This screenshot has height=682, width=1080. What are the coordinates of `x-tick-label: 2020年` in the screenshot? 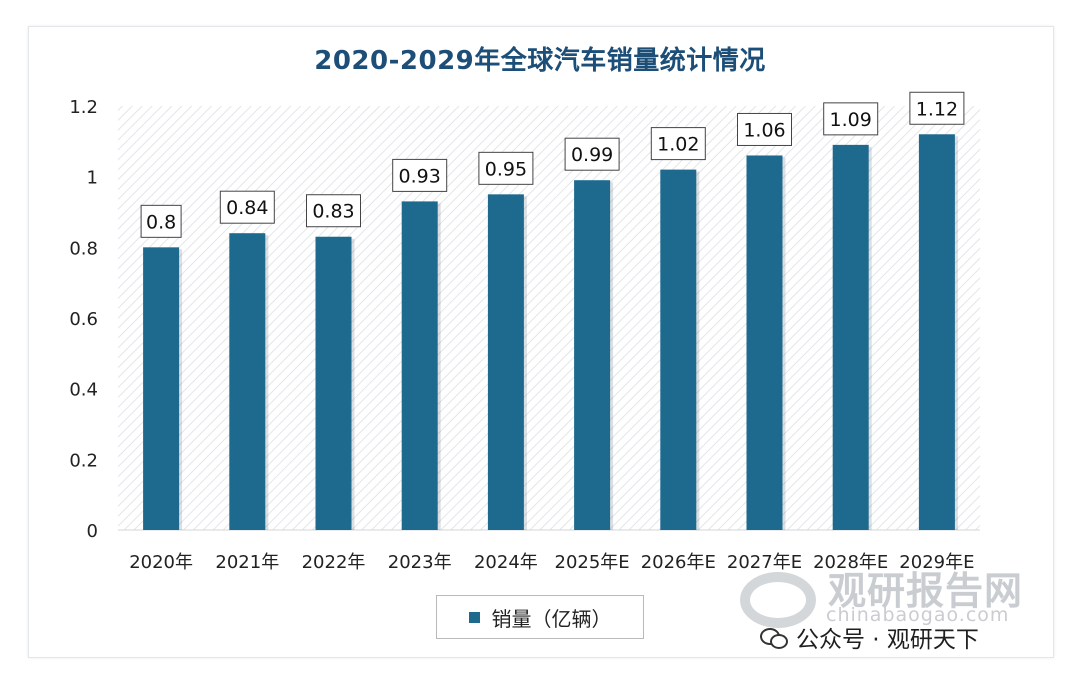 It's located at (161, 562).